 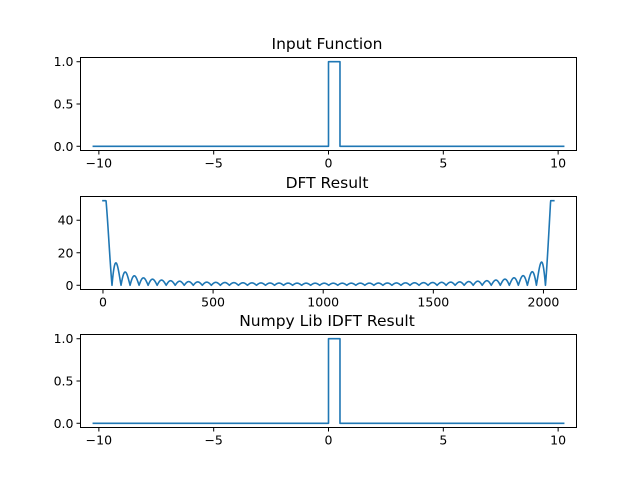 What do you see at coordinates (544, 302) in the screenshot?
I see `x-tick-label: 2000` at bounding box center [544, 302].